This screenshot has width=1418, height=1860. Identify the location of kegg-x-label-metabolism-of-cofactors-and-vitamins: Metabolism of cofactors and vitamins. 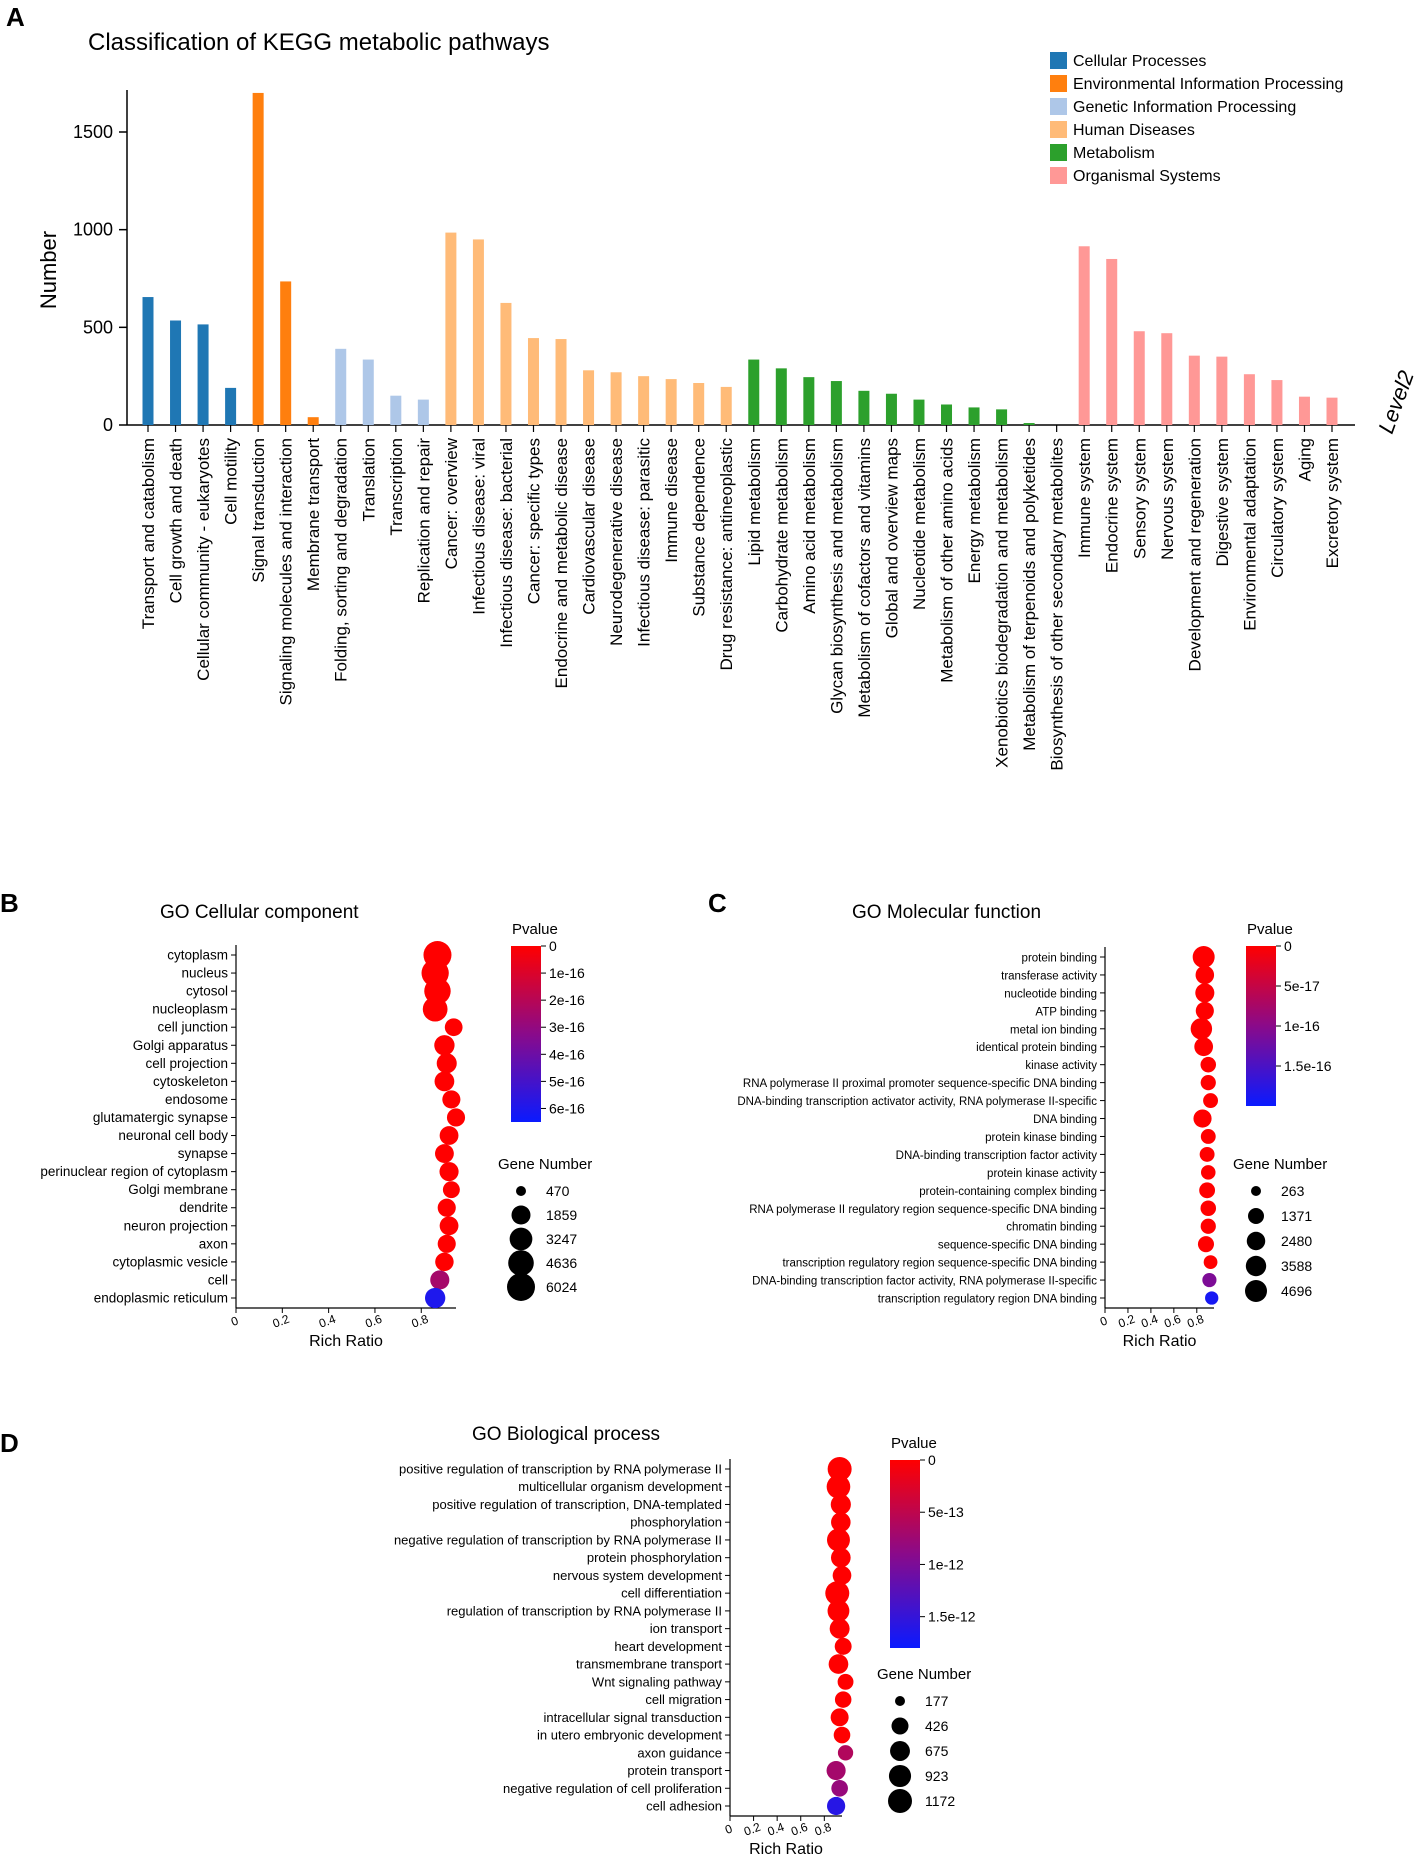
(864, 578).